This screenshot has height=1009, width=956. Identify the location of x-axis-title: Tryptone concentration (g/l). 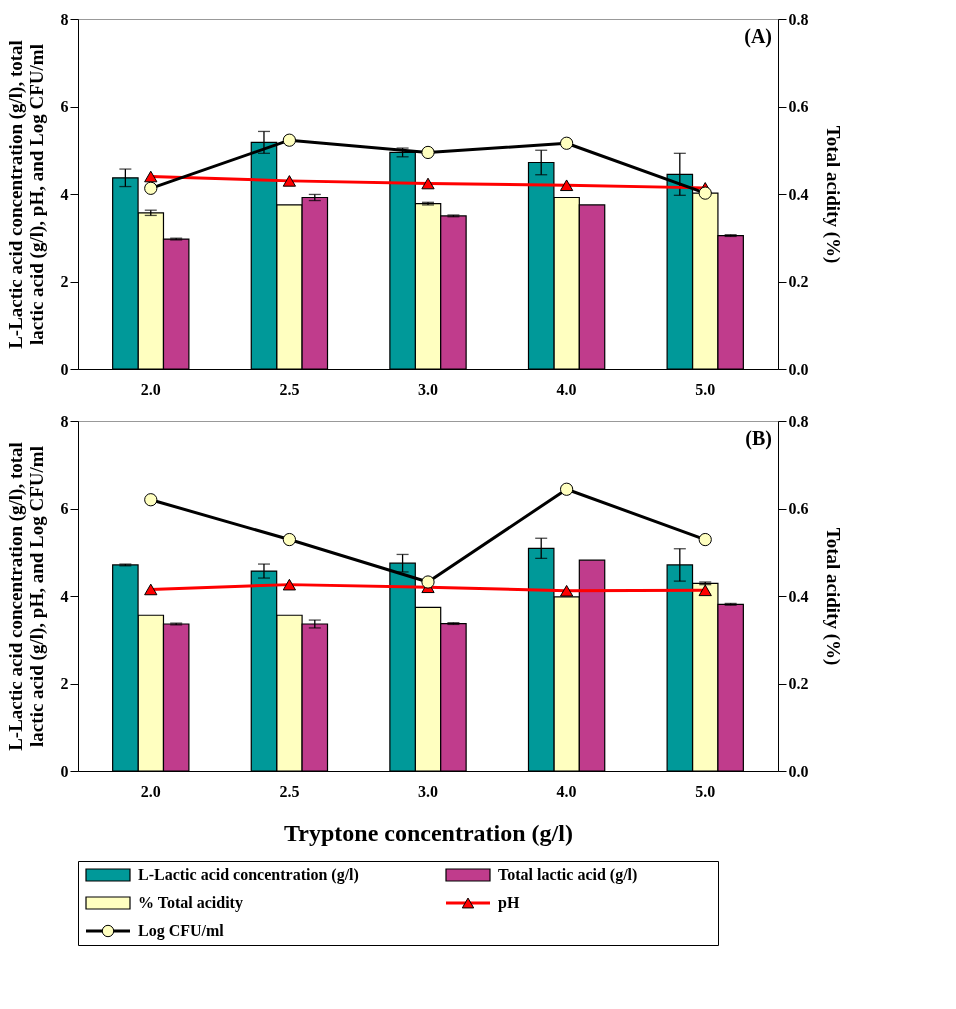
(428, 832).